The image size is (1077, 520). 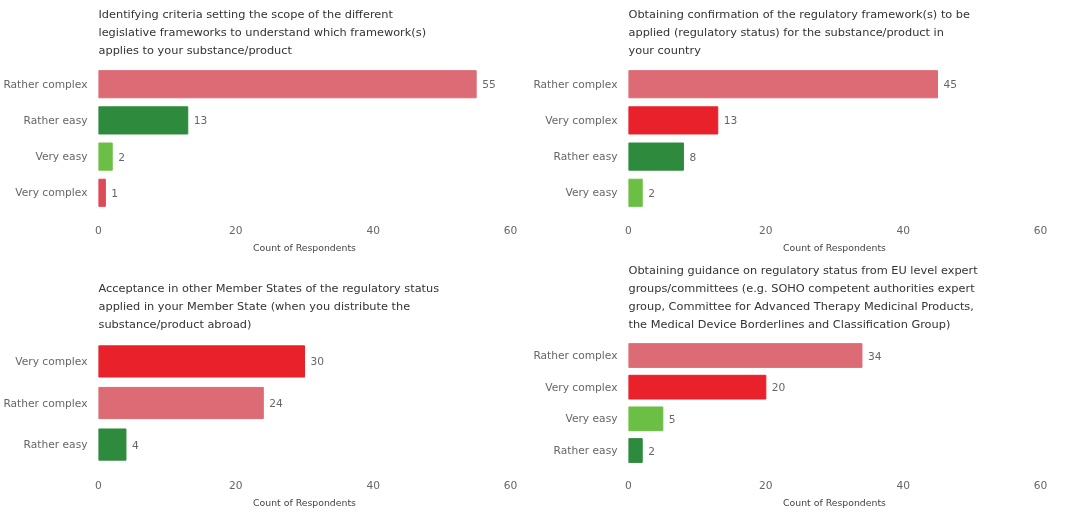 I want to click on data-label: 8, so click(x=693, y=157).